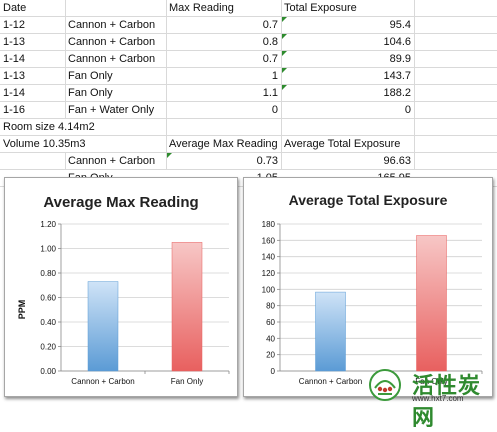 This screenshot has width=497, height=432. Describe the element at coordinates (269, 257) in the screenshot. I see `y-tick-label: 140` at that location.